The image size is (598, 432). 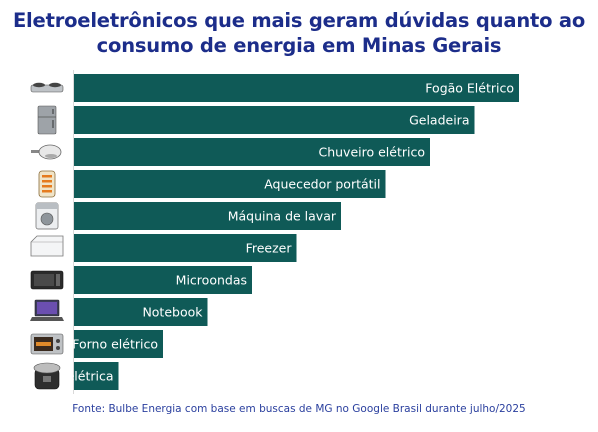 I want to click on oven-icon, so click(x=47, y=344).